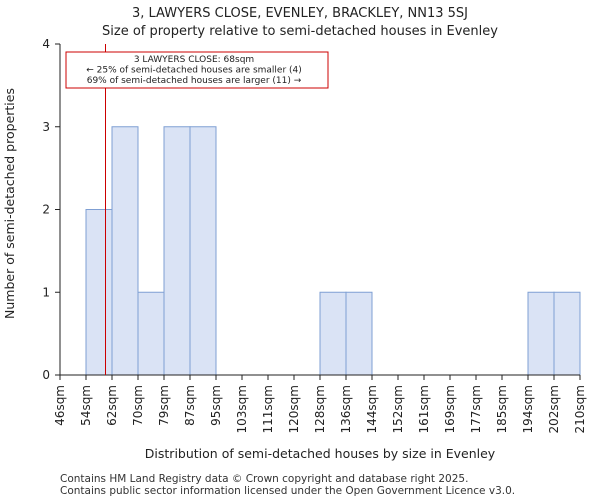 The height and width of the screenshot is (500, 600). Describe the element at coordinates (372, 409) in the screenshot. I see `x-tick-label: 144sqm` at that location.